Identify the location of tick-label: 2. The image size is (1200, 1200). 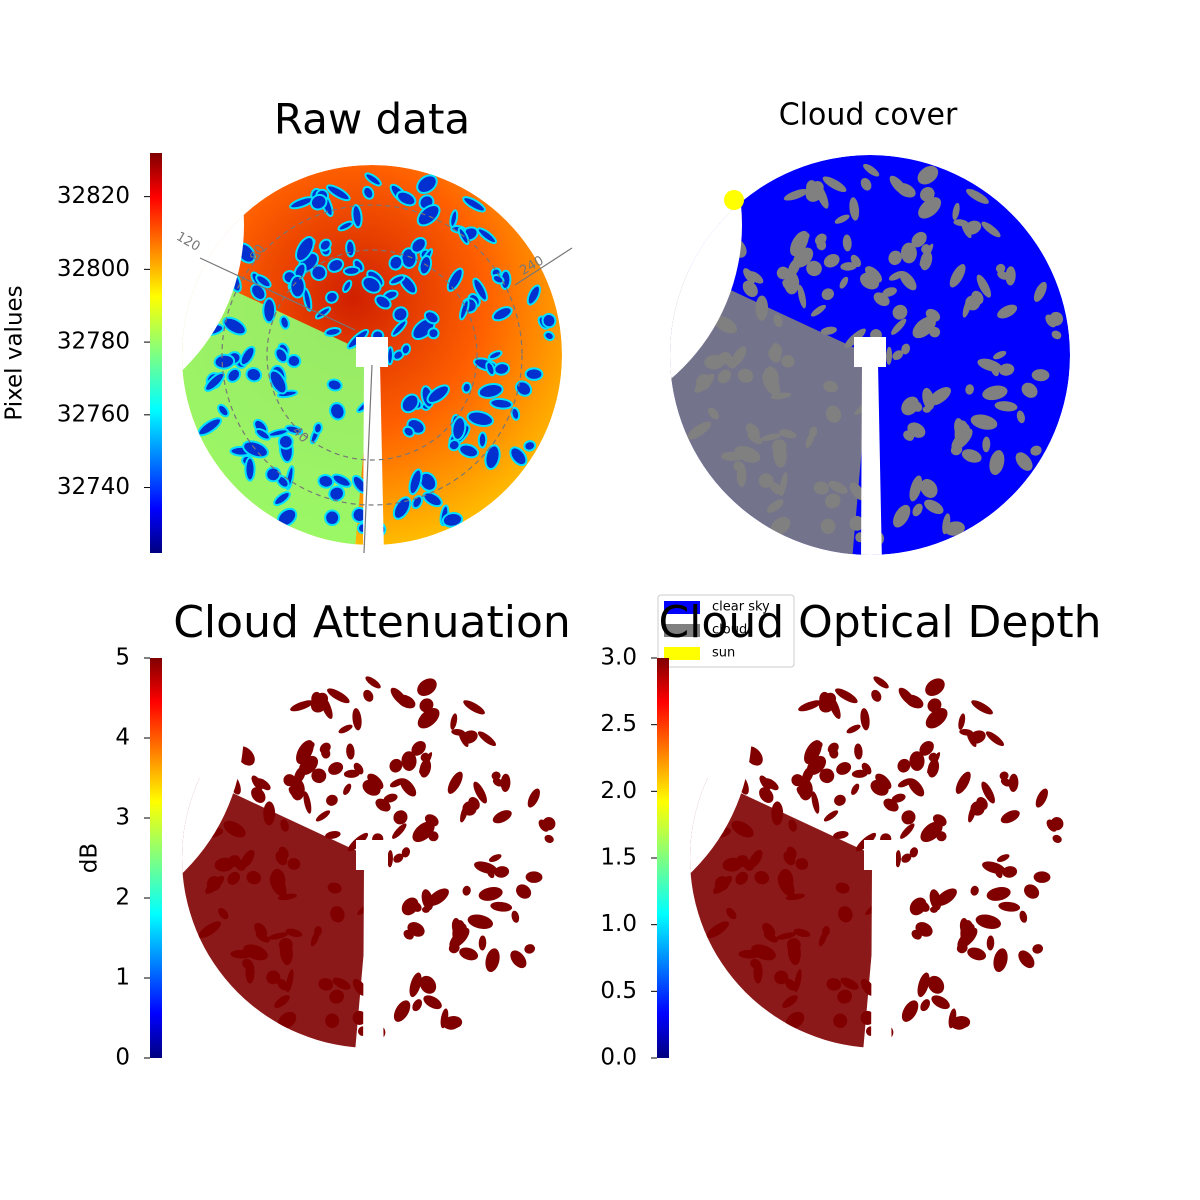
(122, 898).